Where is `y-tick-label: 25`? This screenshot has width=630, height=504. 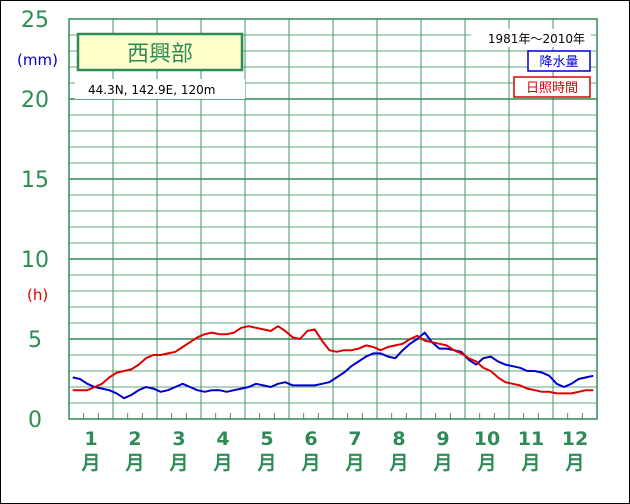
y-tick-label: 25 is located at coordinates (35, 20).